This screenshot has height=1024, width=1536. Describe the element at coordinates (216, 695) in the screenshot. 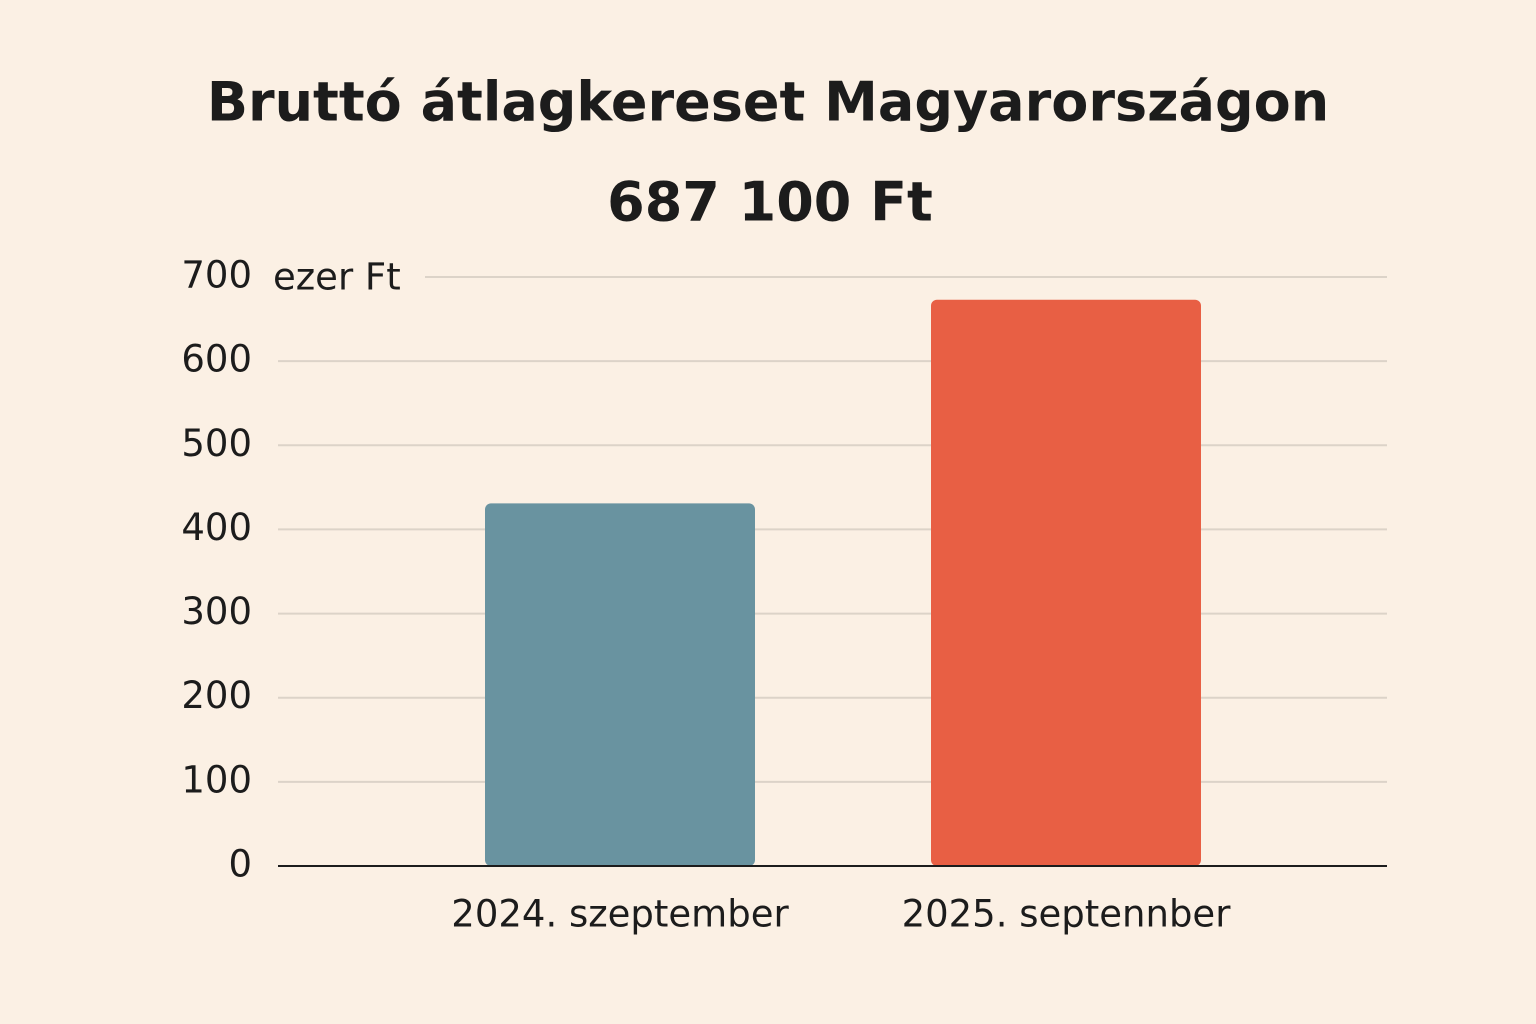

I see `y-tick-label: 200` at that location.